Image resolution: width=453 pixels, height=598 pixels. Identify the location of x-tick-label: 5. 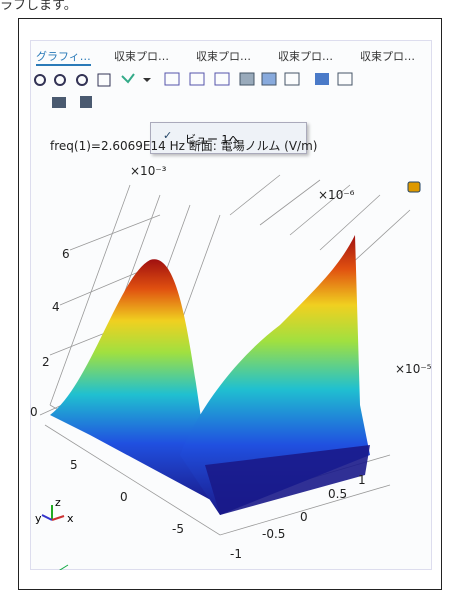
(74, 465).